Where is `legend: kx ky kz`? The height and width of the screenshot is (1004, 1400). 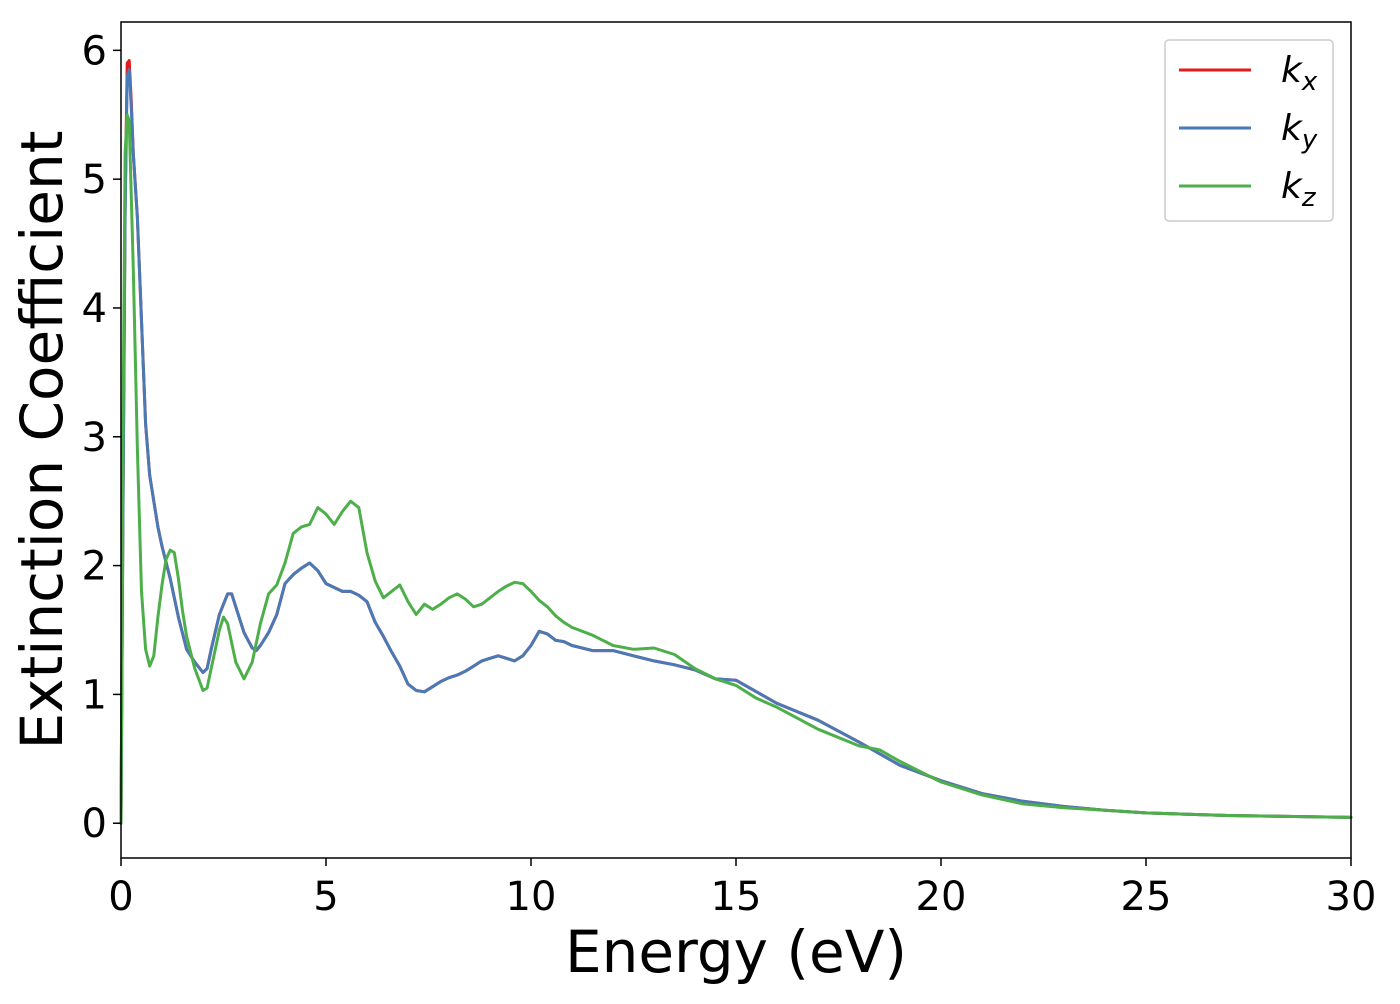 legend: kx ky kz is located at coordinates (1249, 130).